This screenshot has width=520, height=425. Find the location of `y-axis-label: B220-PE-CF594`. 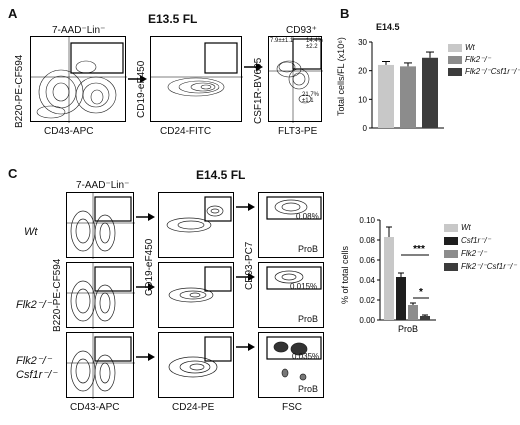

y-axis-label: B220-PE-CF594 is located at coordinates (19, 91).